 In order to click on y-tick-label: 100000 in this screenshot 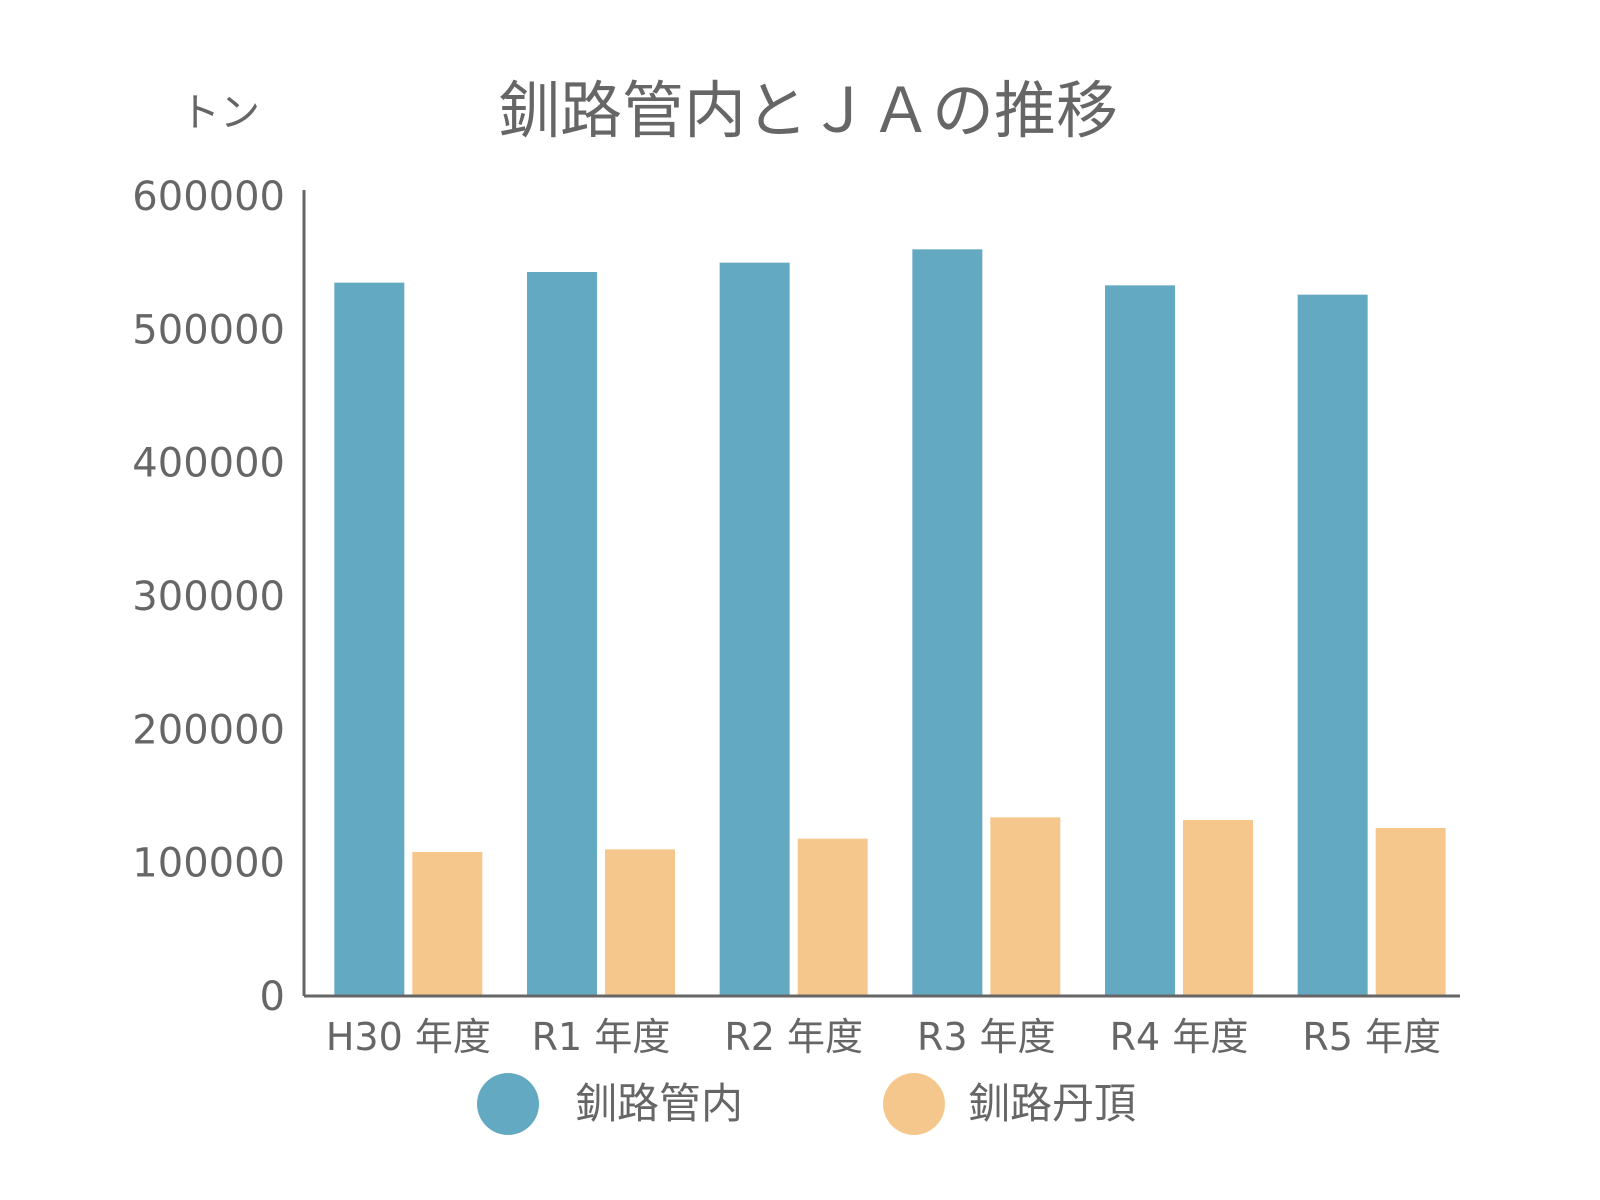, I will do `click(208, 864)`.